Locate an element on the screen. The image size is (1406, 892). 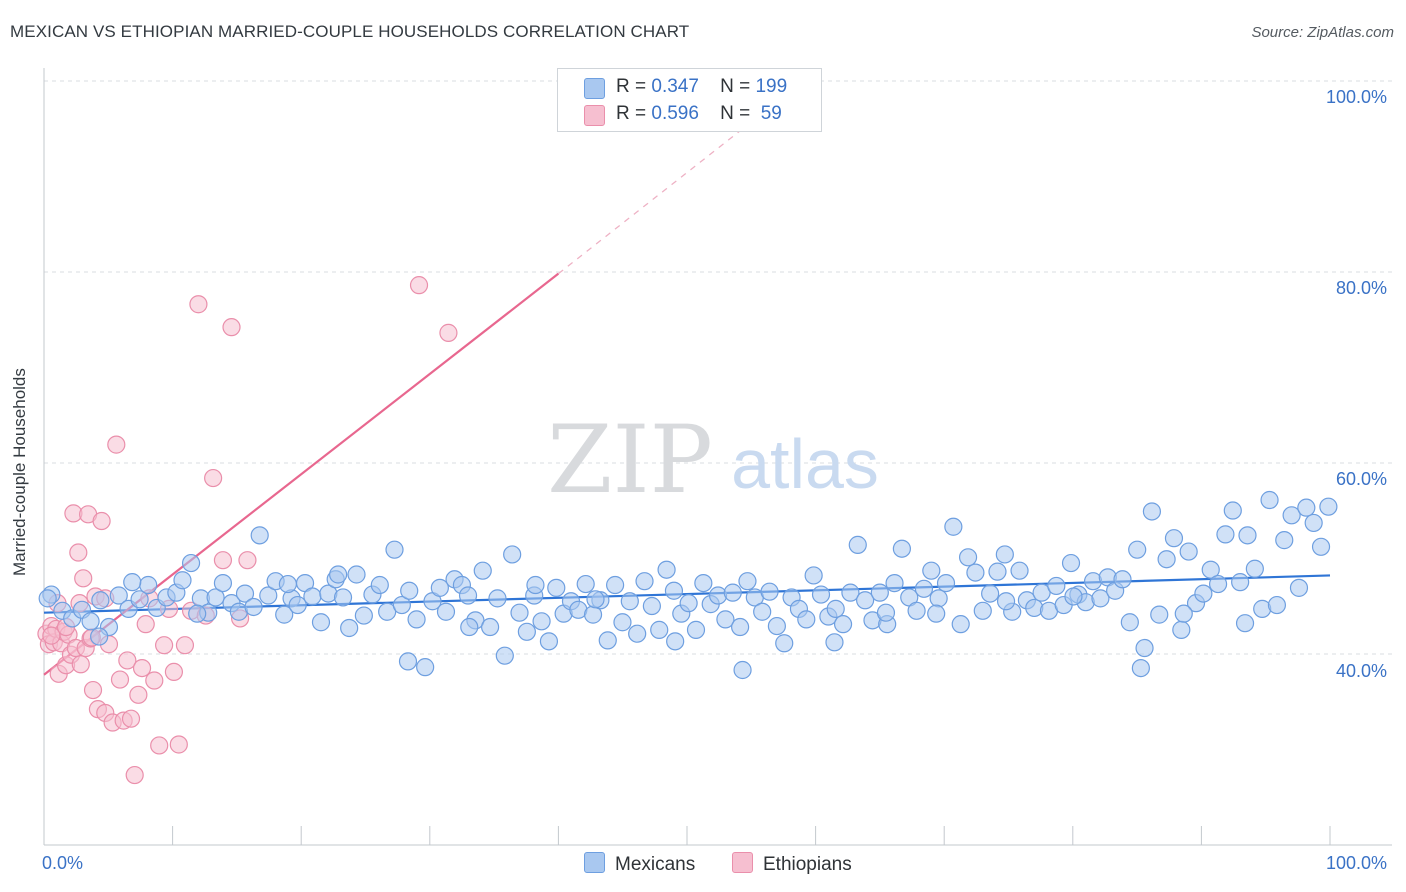
watermark: ZIP atlas is located at coordinates (713, 460).